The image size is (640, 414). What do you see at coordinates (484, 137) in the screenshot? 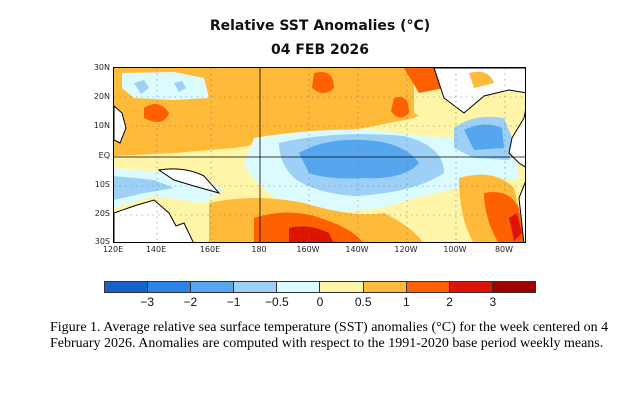
I see `east-blue-patch` at bounding box center [484, 137].